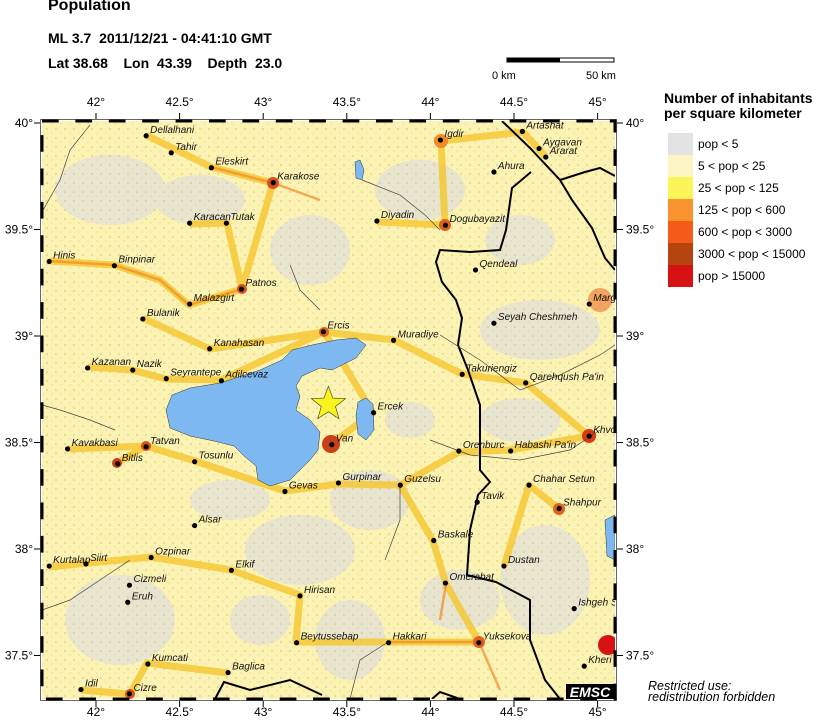 The height and width of the screenshot is (721, 822). Describe the element at coordinates (711, 692) in the screenshot. I see `usage-notice: Restricted use: redistribution forbidden` at that location.